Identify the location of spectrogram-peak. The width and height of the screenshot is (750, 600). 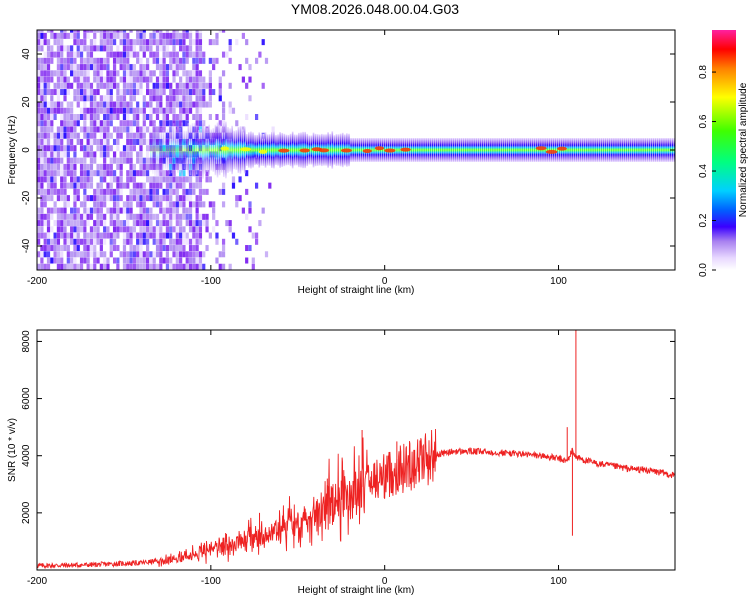
(551, 151).